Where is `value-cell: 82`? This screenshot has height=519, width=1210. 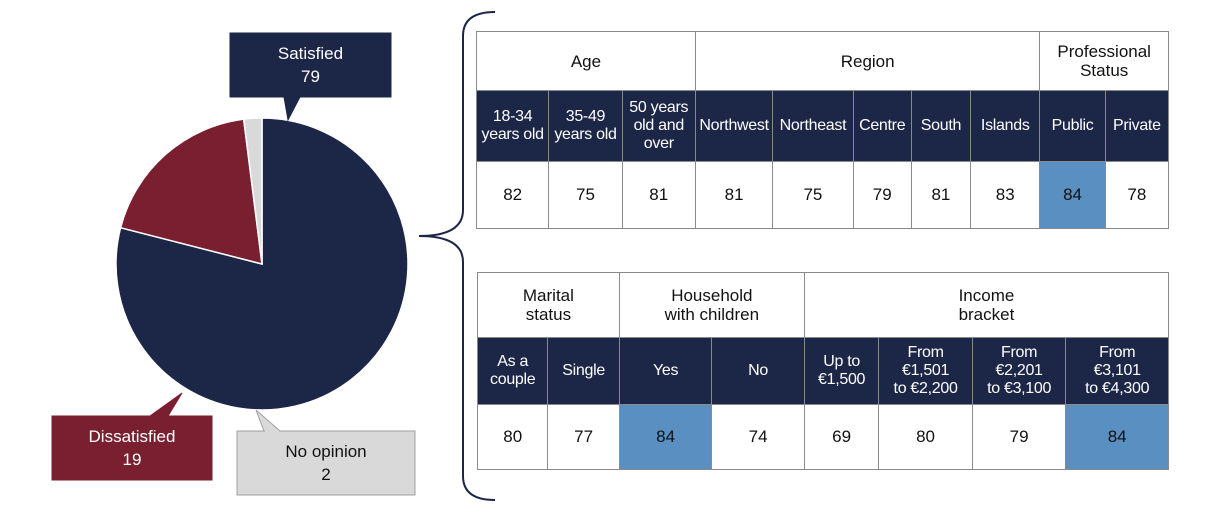
value-cell: 82 is located at coordinates (512, 195).